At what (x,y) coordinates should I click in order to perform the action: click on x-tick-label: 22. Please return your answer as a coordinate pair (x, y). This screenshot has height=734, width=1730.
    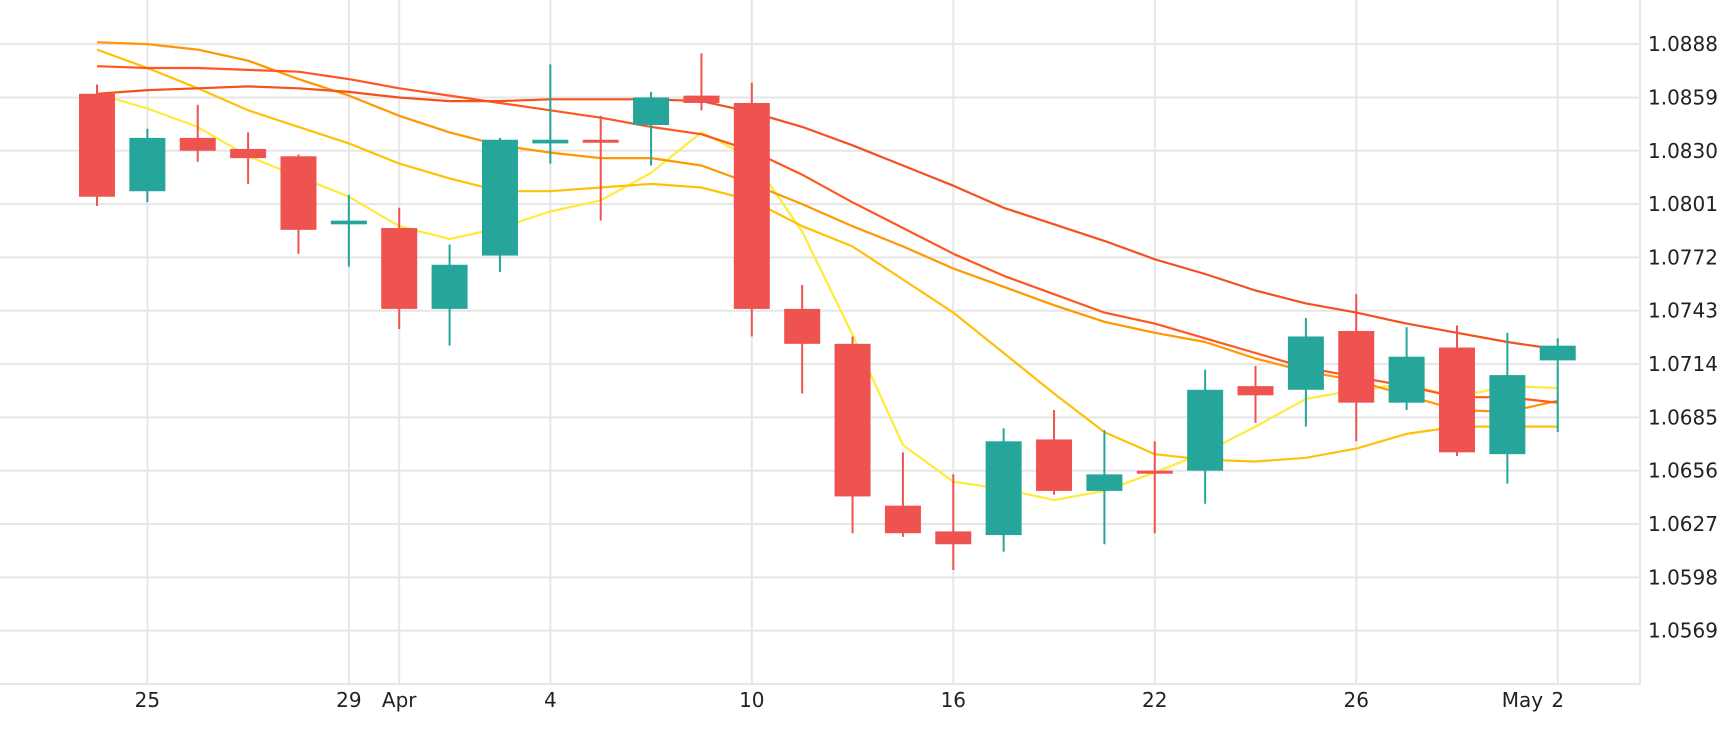
    Looking at the image, I should click on (1154, 700).